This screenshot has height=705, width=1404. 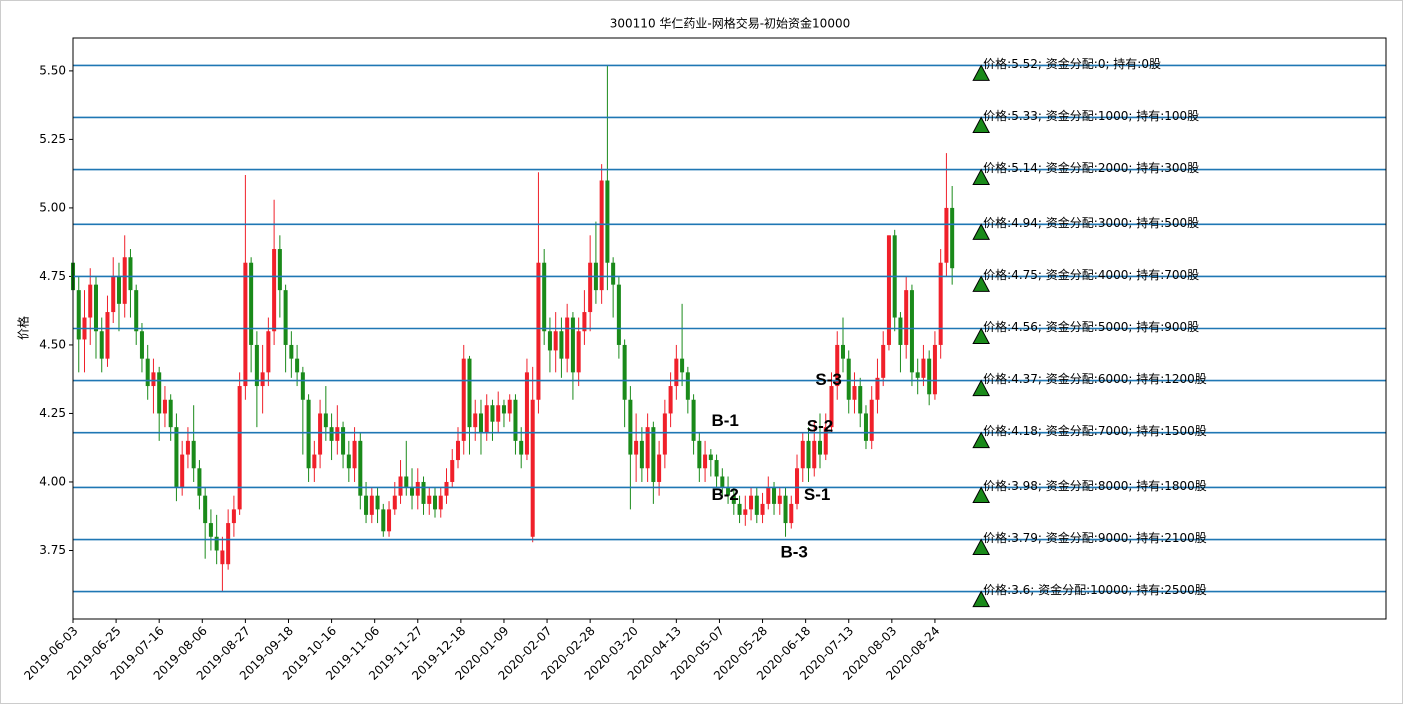 I want to click on trade-annotation: S-1, so click(x=817, y=494).